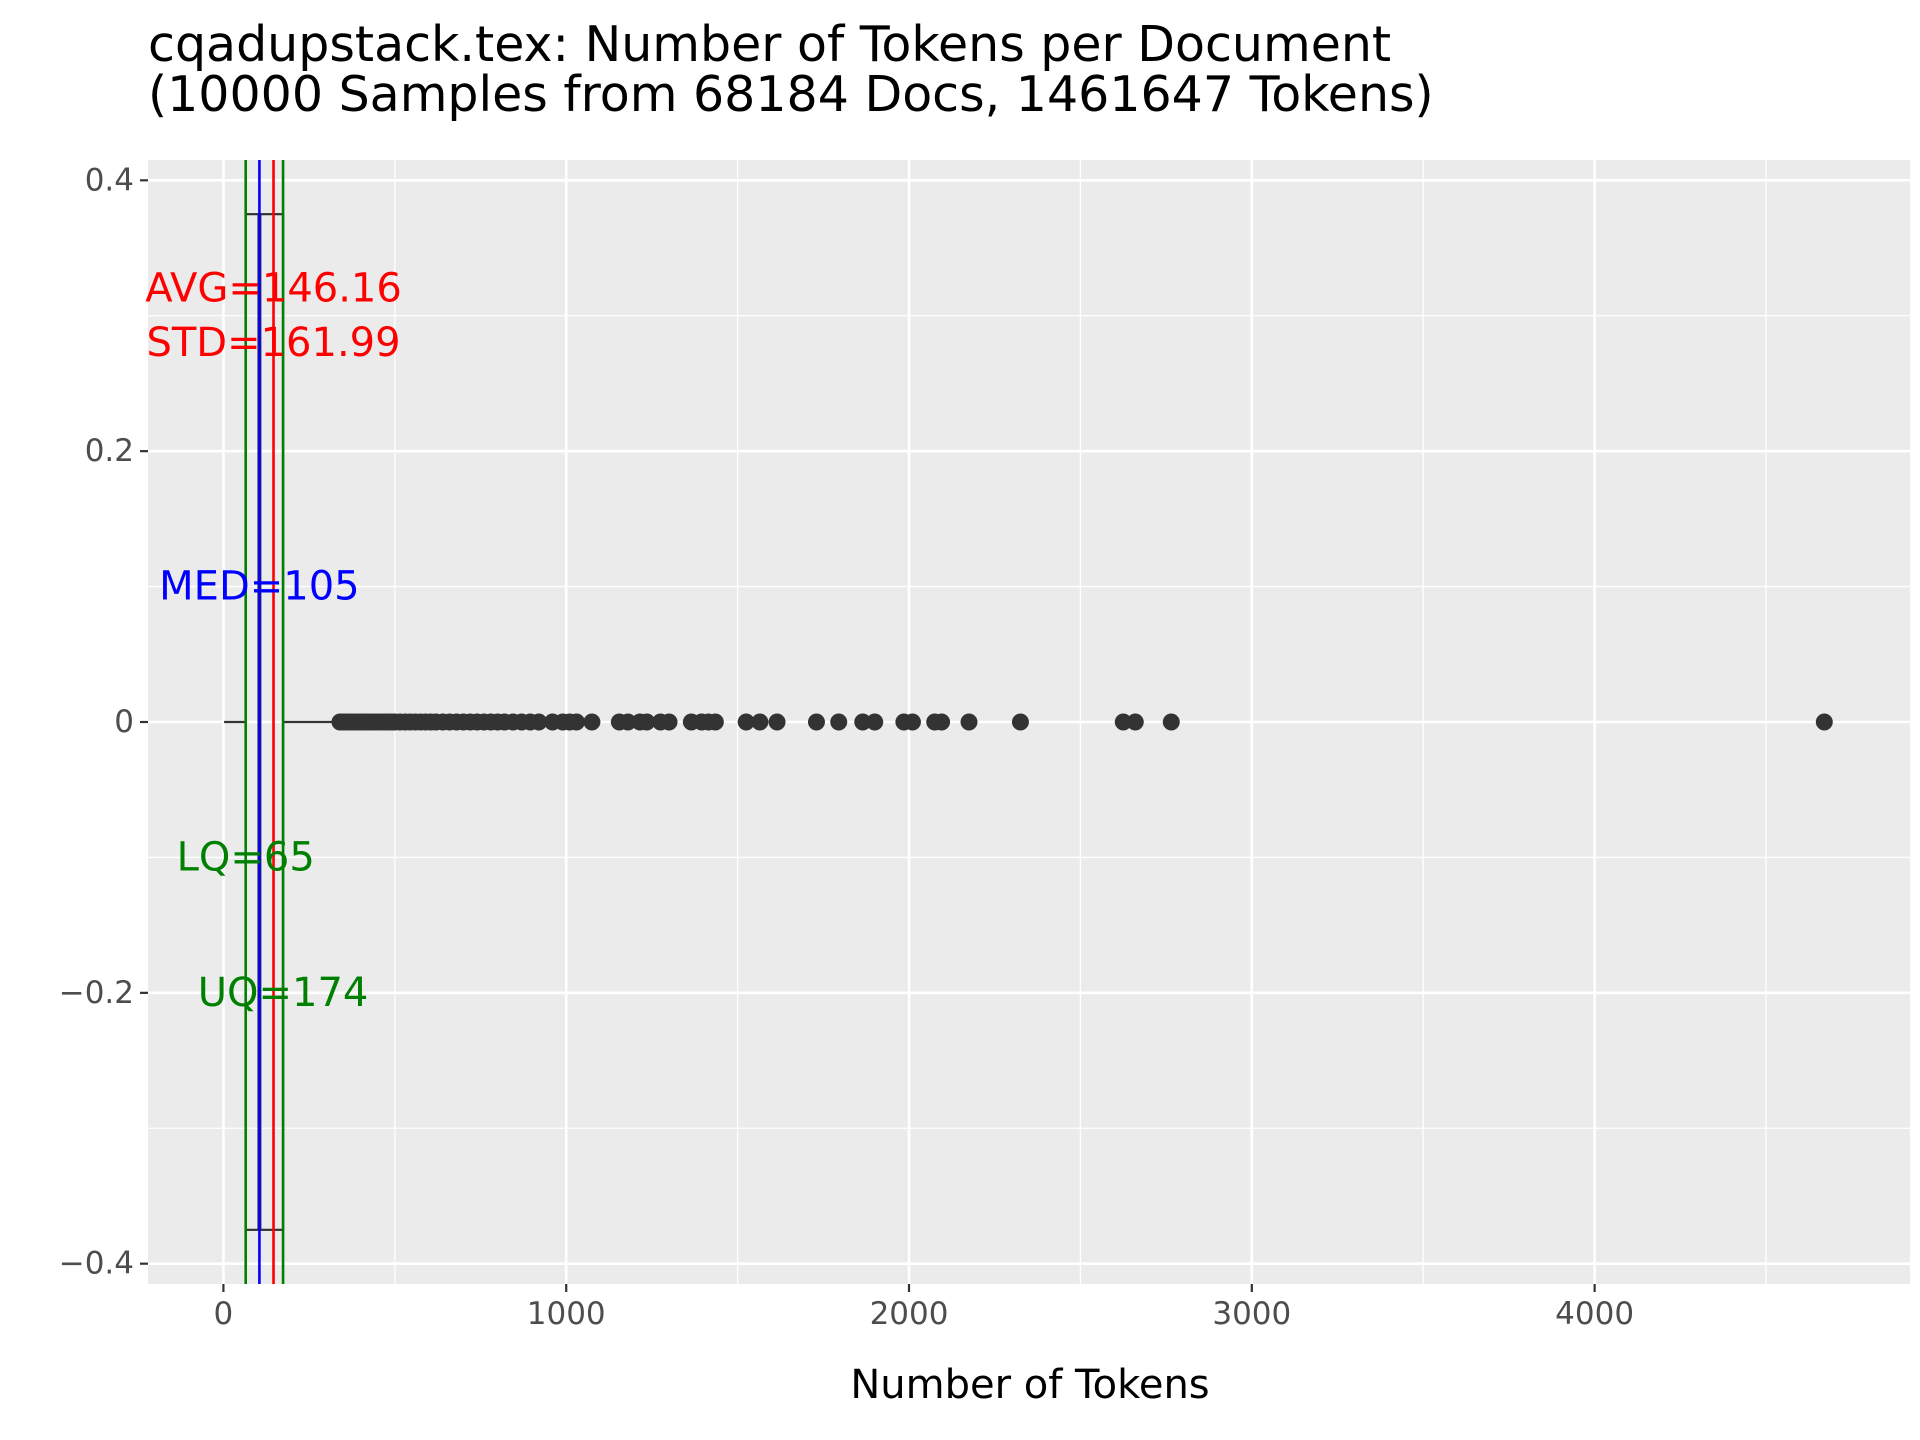 The width and height of the screenshot is (1920, 1440). I want to click on annotation-label: UQ=174, so click(283, 993).